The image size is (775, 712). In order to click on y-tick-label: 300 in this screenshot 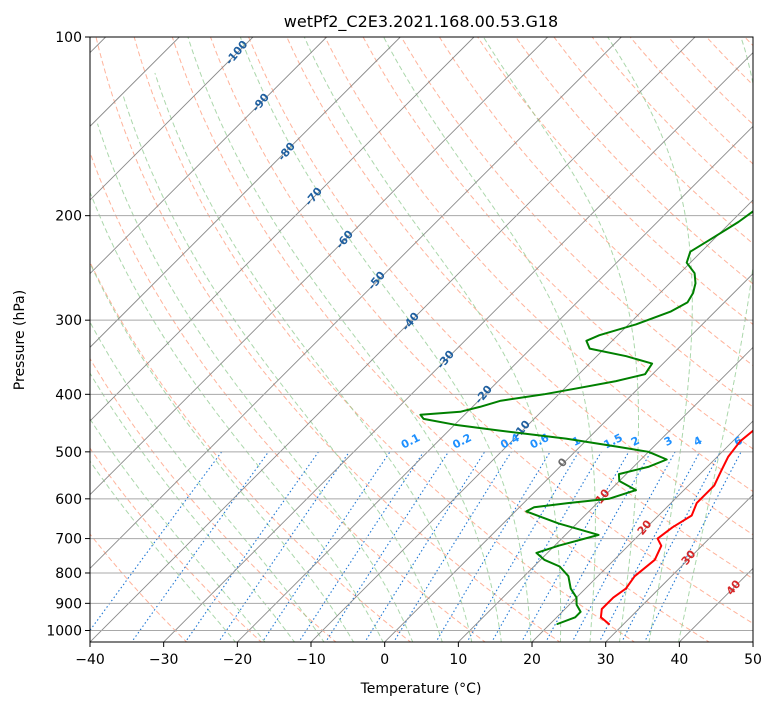, I will do `click(68, 321)`.